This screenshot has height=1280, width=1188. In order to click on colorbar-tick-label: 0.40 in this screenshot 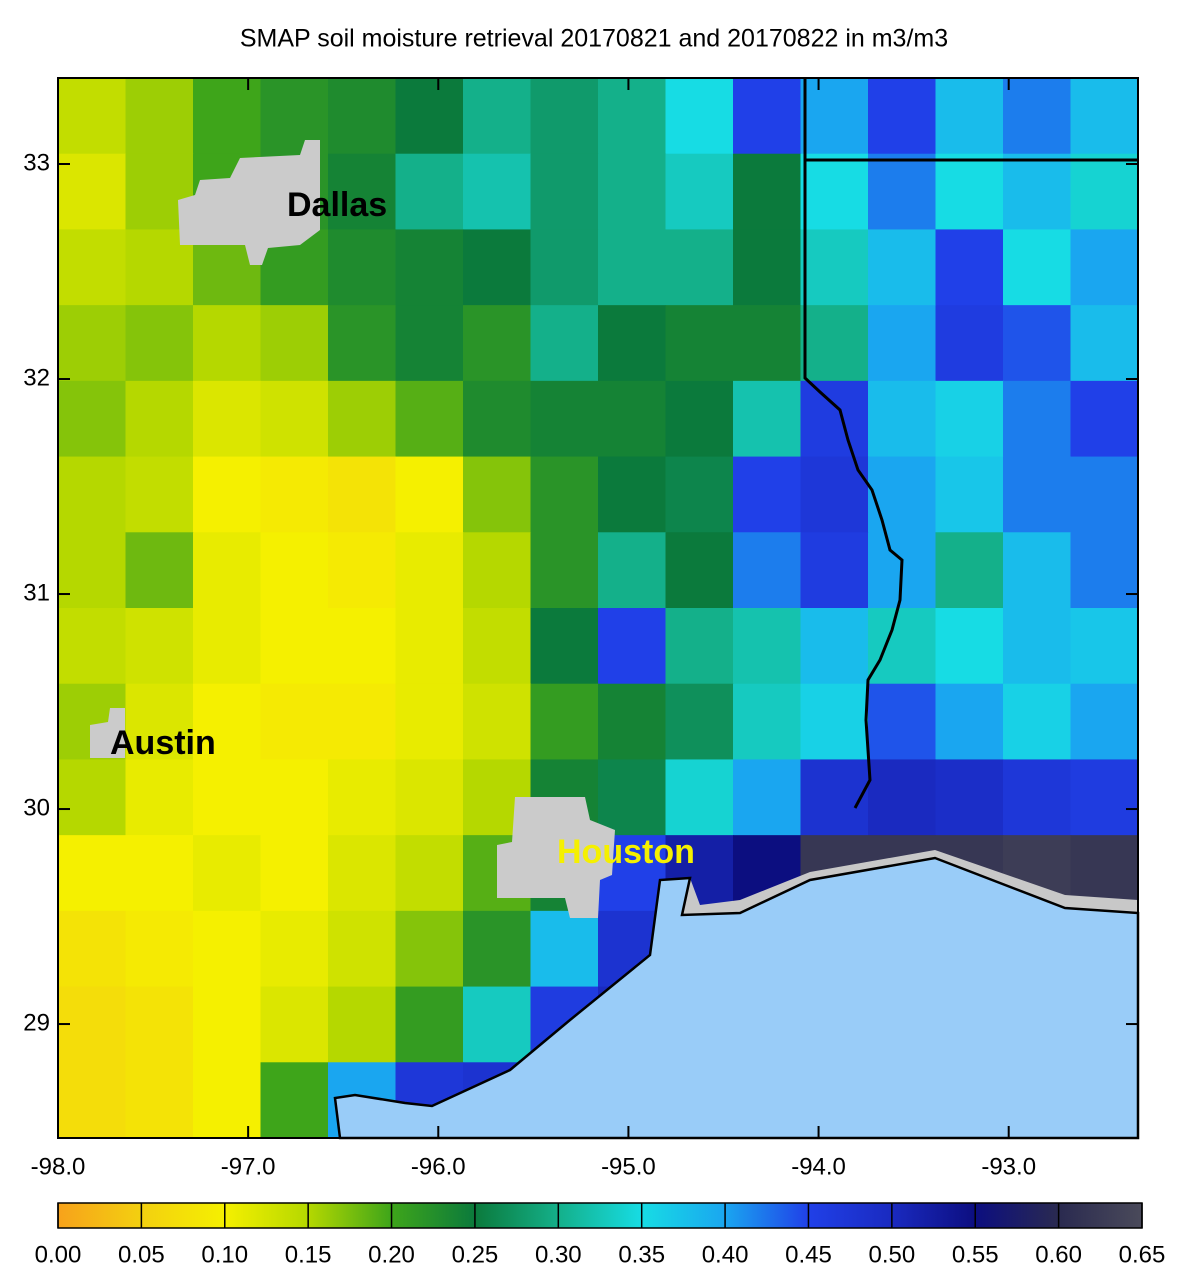, I will do `click(725, 1254)`.